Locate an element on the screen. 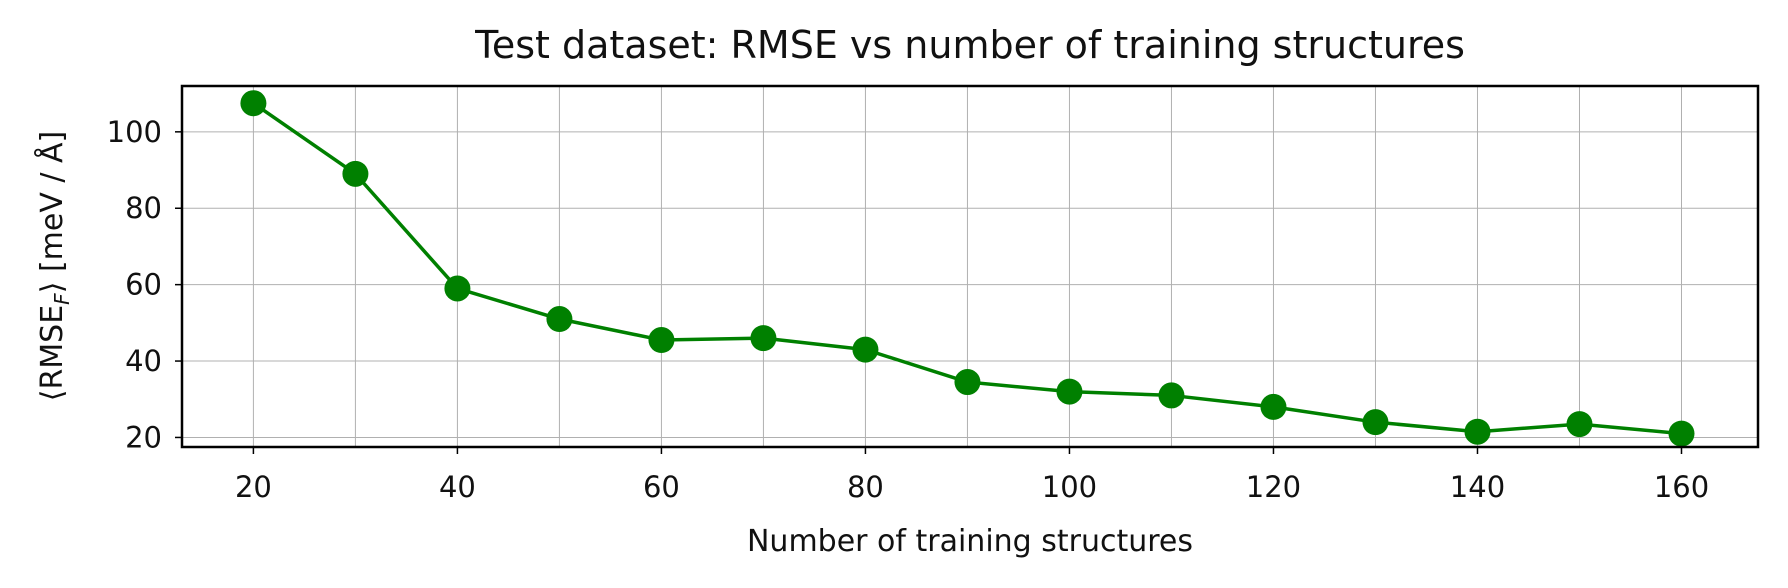  y-tick-label: 80 is located at coordinates (143, 208).